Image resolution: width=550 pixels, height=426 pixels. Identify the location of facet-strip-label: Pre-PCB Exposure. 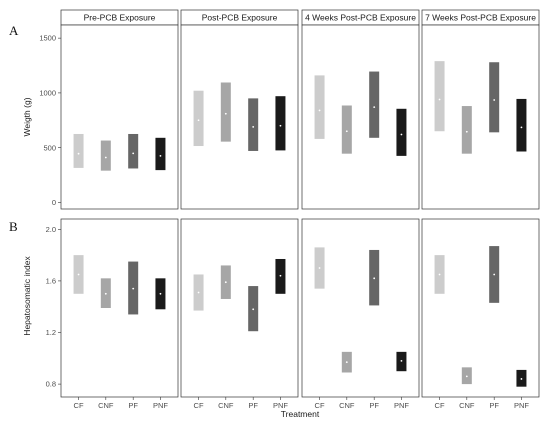
(120, 18).